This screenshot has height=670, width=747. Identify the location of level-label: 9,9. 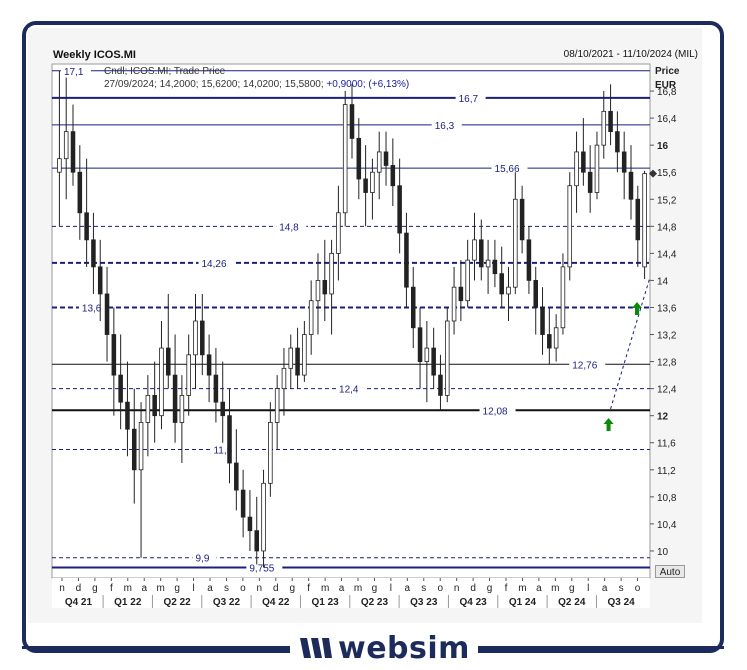
(203, 559).